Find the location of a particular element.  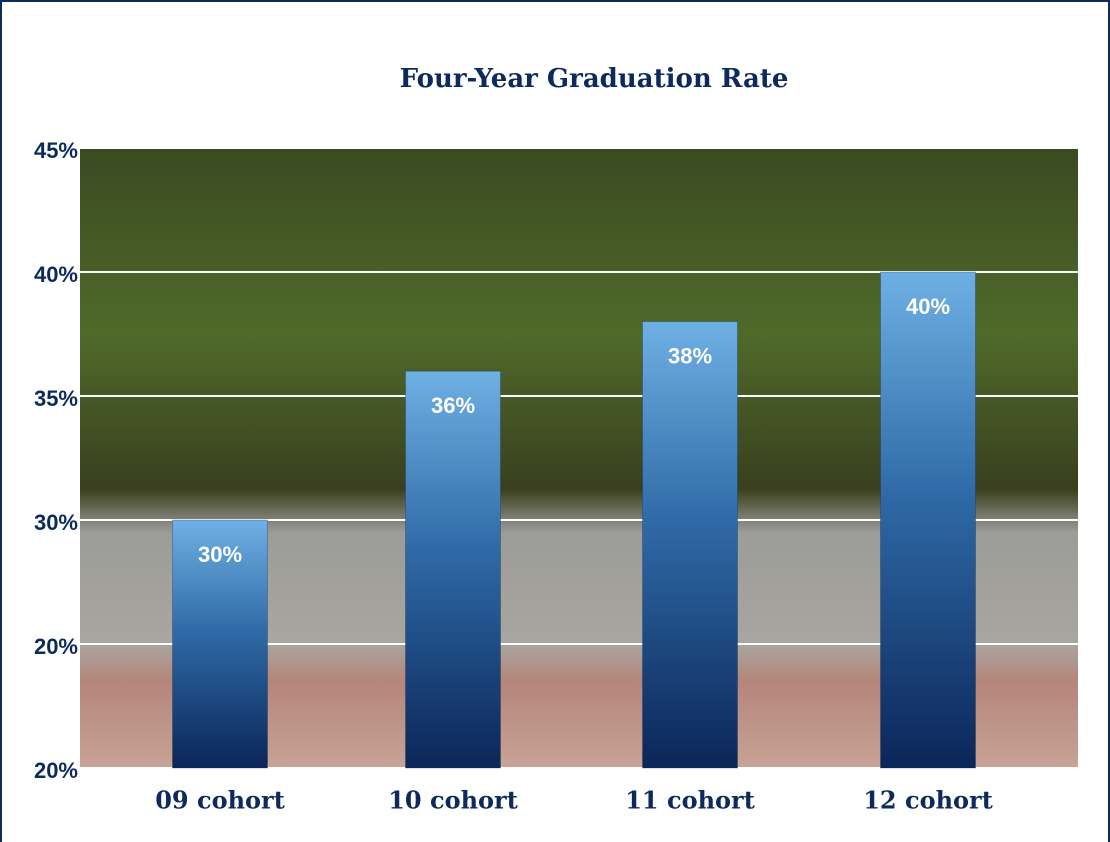

y-tick-label: 35% is located at coordinates (56, 398).